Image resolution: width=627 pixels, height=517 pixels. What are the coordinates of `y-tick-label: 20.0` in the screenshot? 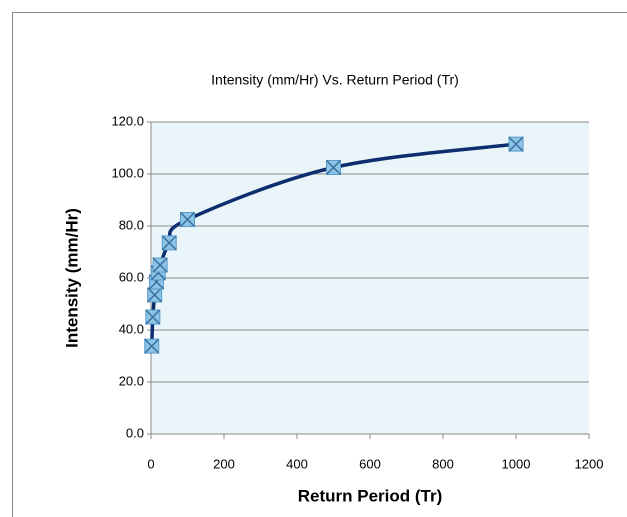 It's located at (131, 380).